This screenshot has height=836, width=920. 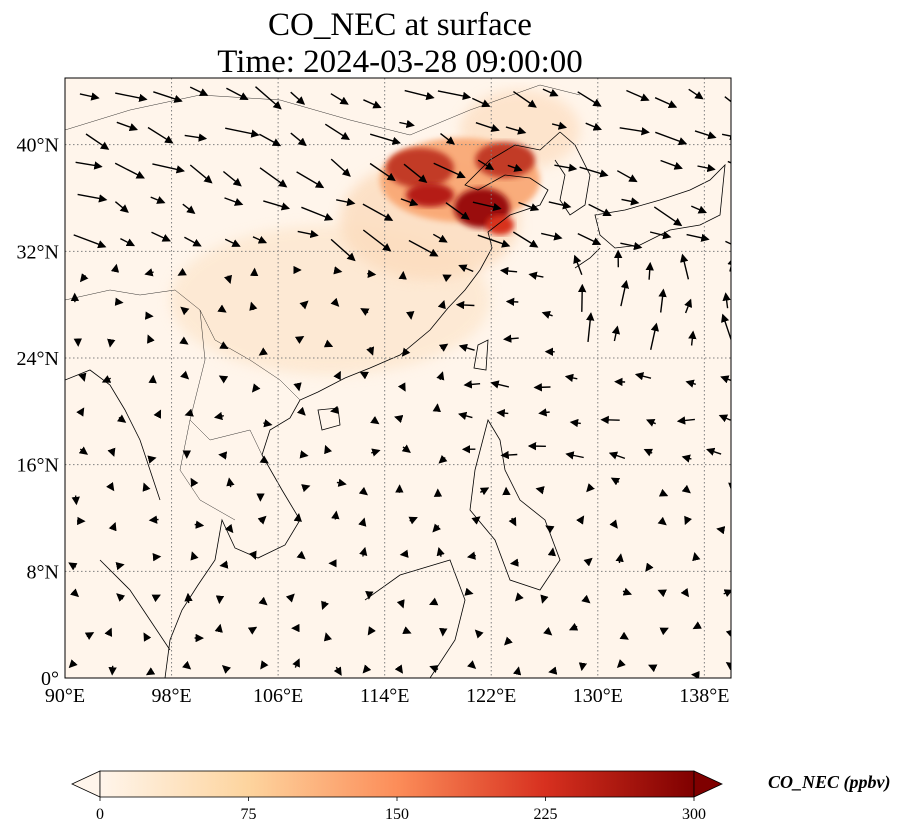 What do you see at coordinates (546, 814) in the screenshot?
I see `colorbar-tick-label: 225` at bounding box center [546, 814].